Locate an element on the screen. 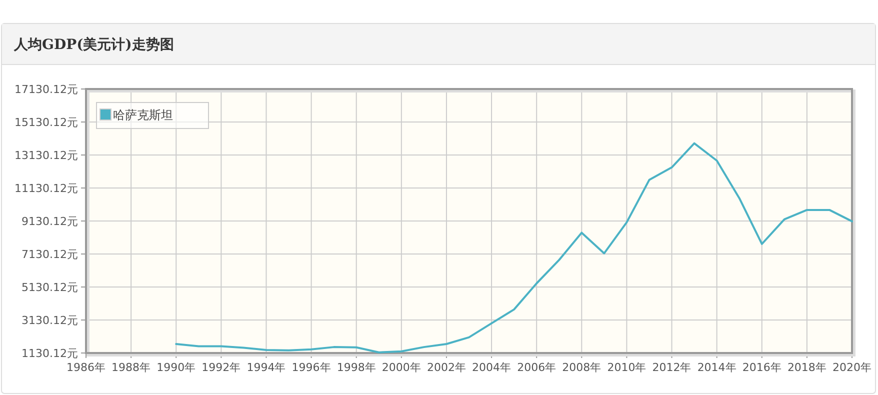  x-tick-label: 2008年 is located at coordinates (582, 367).